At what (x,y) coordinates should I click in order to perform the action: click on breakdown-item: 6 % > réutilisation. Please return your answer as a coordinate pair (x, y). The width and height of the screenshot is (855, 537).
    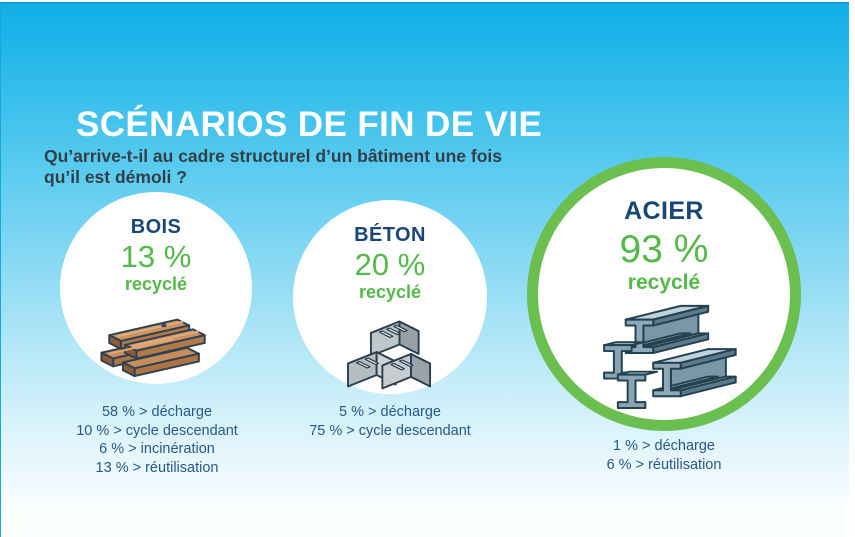
    Looking at the image, I should click on (664, 464).